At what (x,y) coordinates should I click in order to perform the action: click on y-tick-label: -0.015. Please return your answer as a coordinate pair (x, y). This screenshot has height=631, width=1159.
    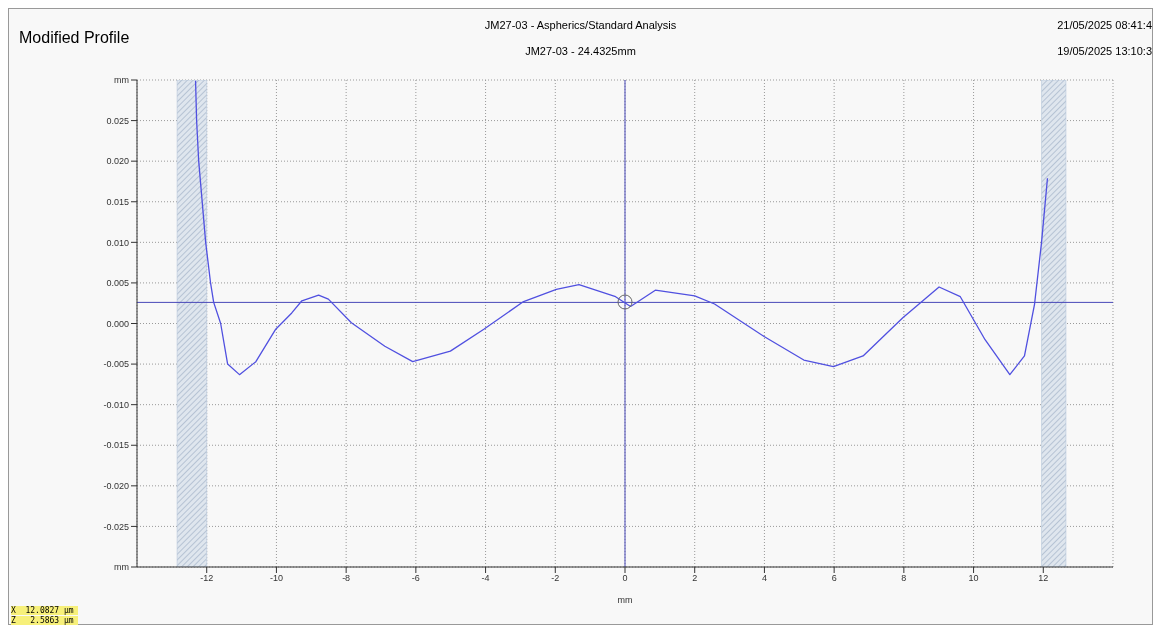
    Looking at the image, I should click on (116, 445).